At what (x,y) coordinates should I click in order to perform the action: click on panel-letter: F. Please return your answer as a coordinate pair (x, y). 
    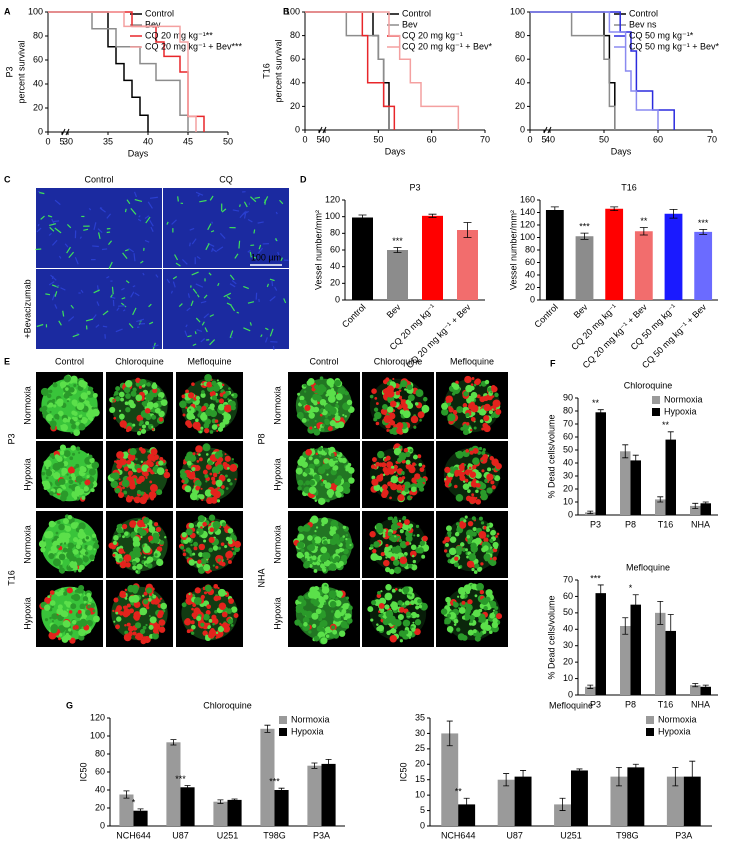
    Looking at the image, I should click on (553, 363).